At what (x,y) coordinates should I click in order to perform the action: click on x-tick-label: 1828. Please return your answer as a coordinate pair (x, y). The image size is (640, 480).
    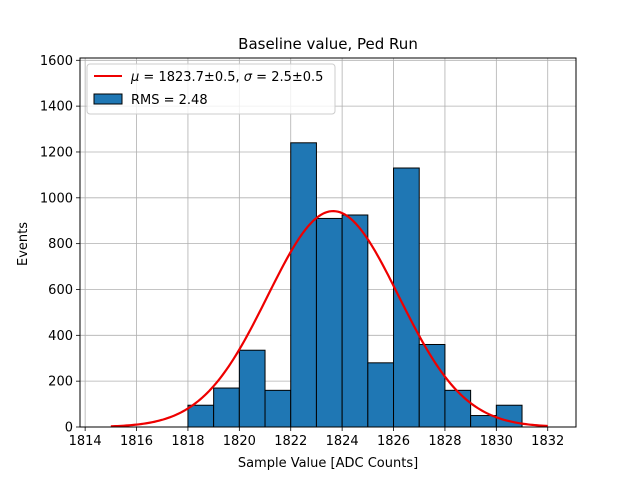
    Looking at the image, I should click on (444, 441).